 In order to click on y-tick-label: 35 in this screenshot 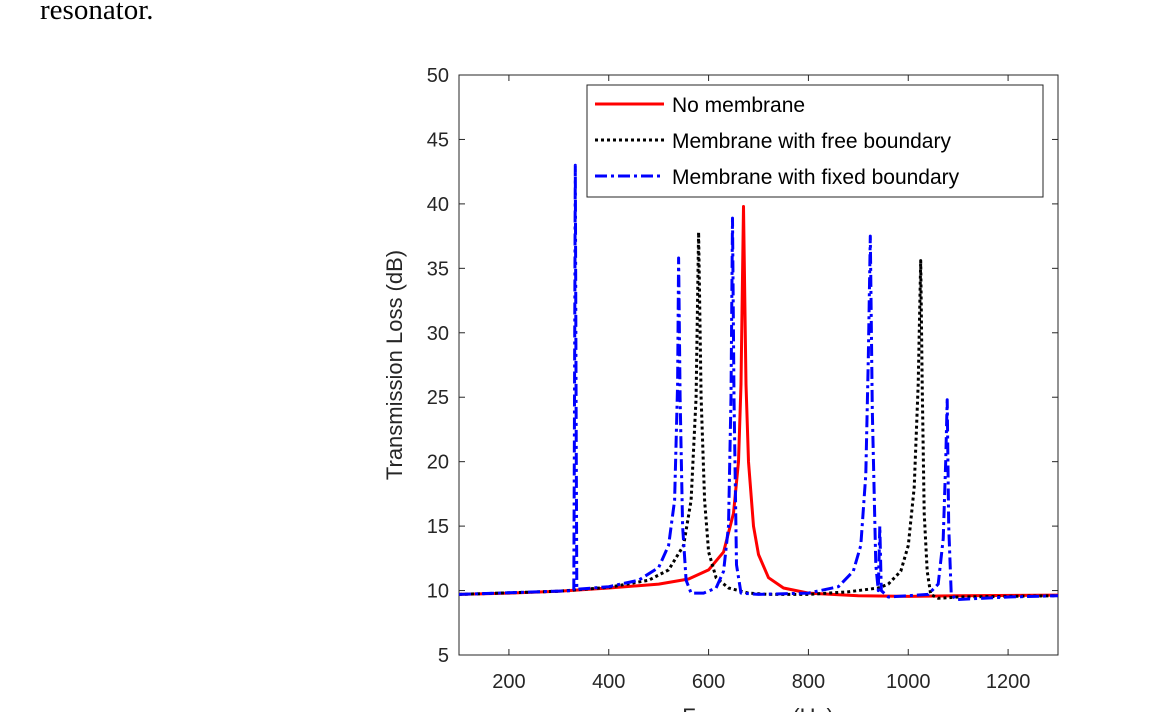, I will do `click(438, 269)`.